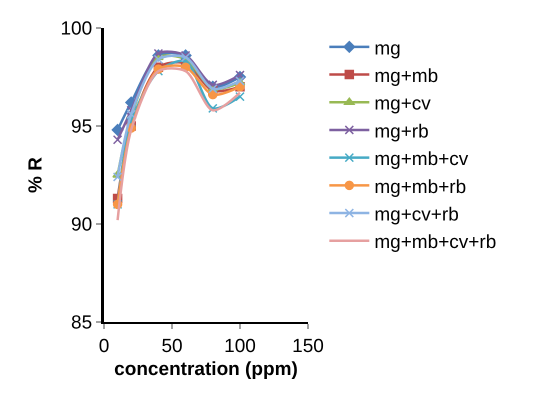 The image size is (546, 419). Describe the element at coordinates (403, 104) in the screenshot. I see `legend-label: mg+cv` at that location.